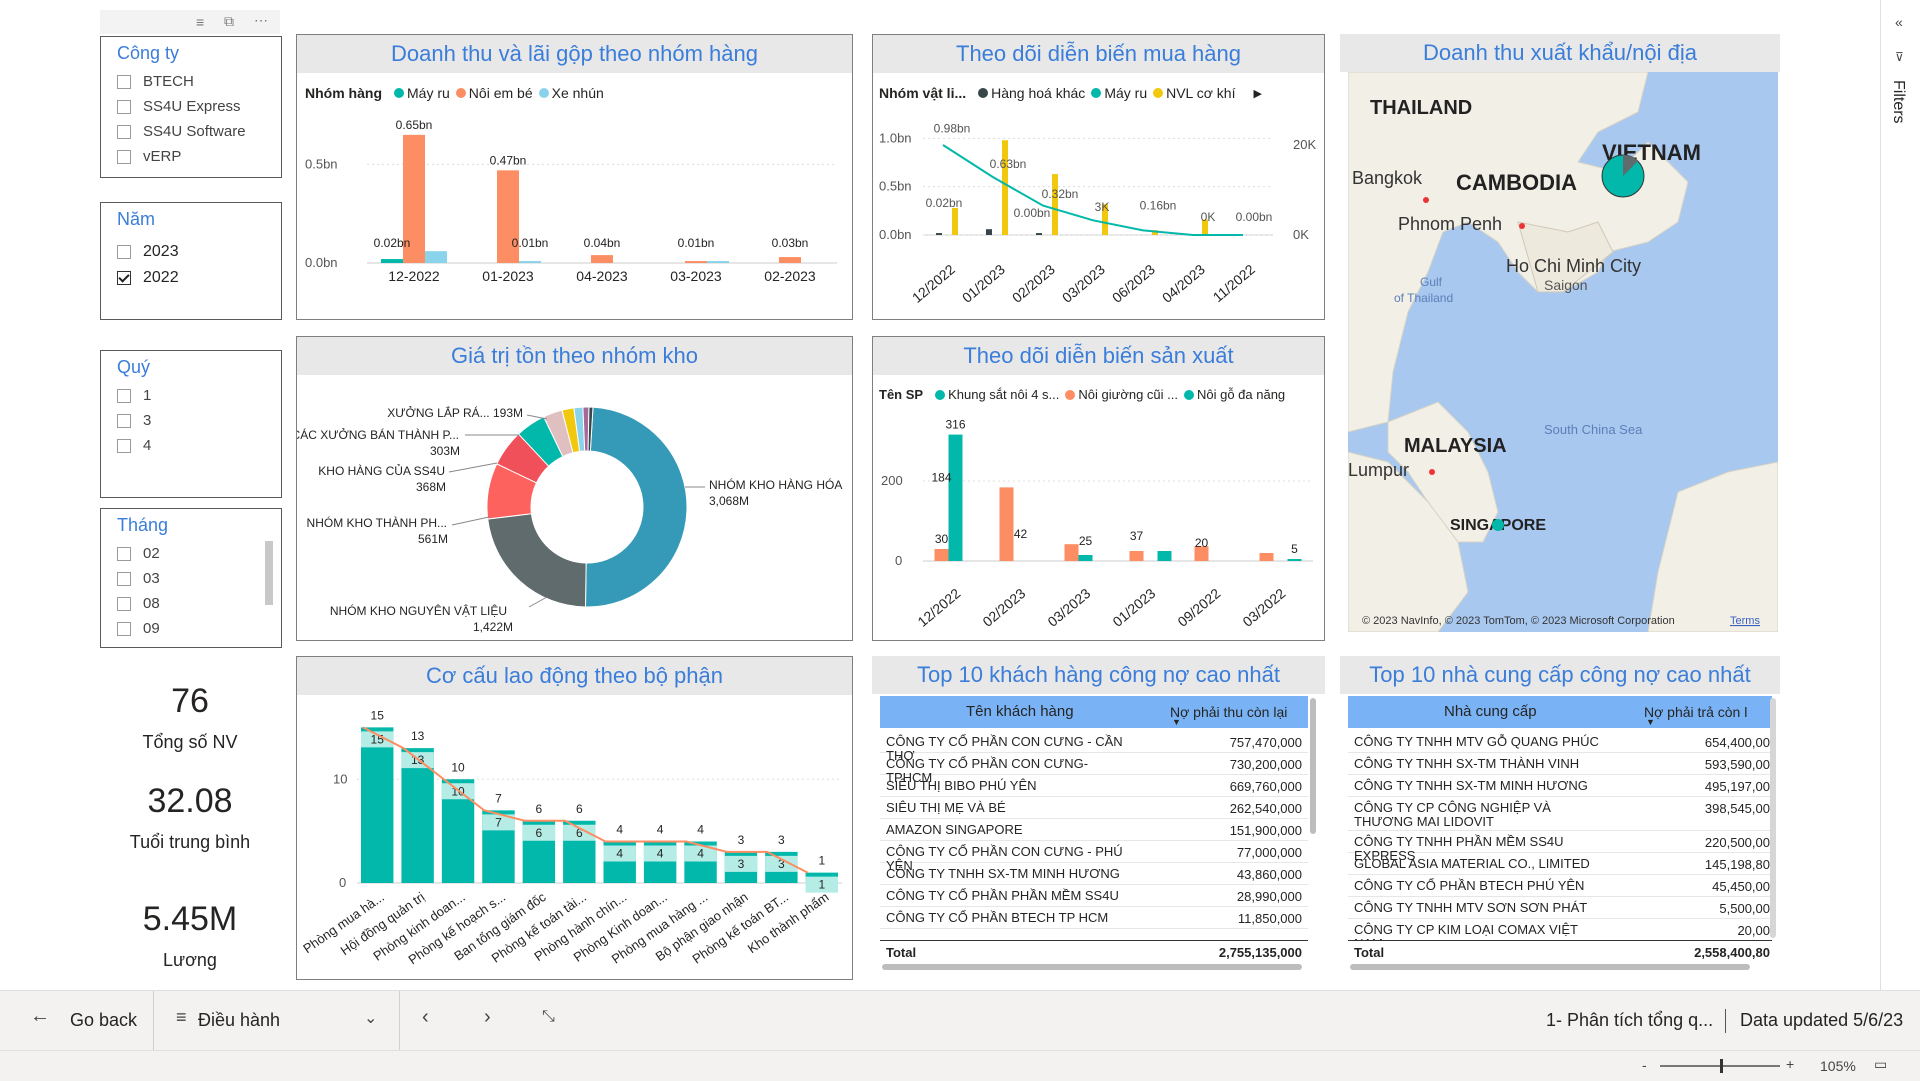 This screenshot has width=1920, height=1081. Describe the element at coordinates (418, 610) in the screenshot. I see `slice-label: NHÓM KHO NGUYÊN VẬT LIỆU` at that location.